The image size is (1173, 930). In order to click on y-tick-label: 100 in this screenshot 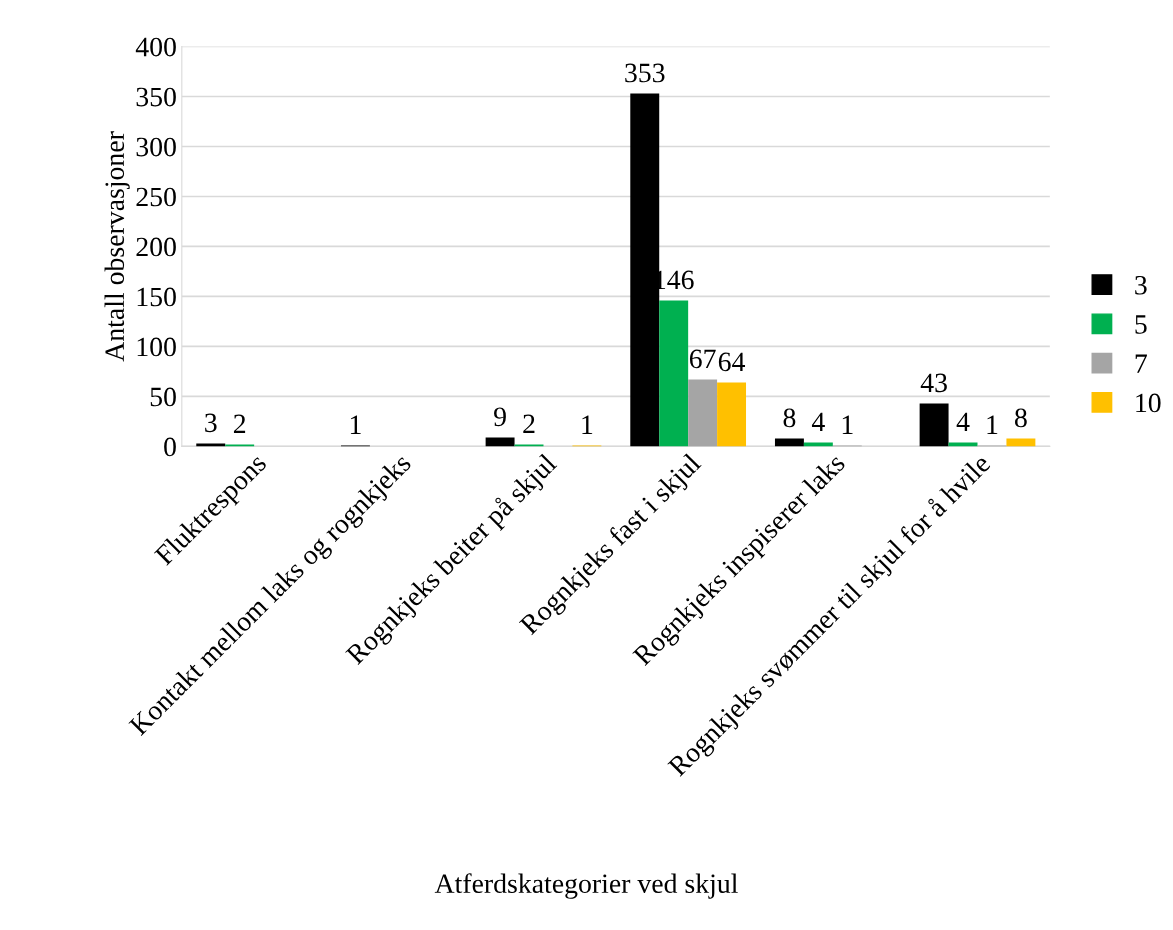, I will do `click(156, 347)`.